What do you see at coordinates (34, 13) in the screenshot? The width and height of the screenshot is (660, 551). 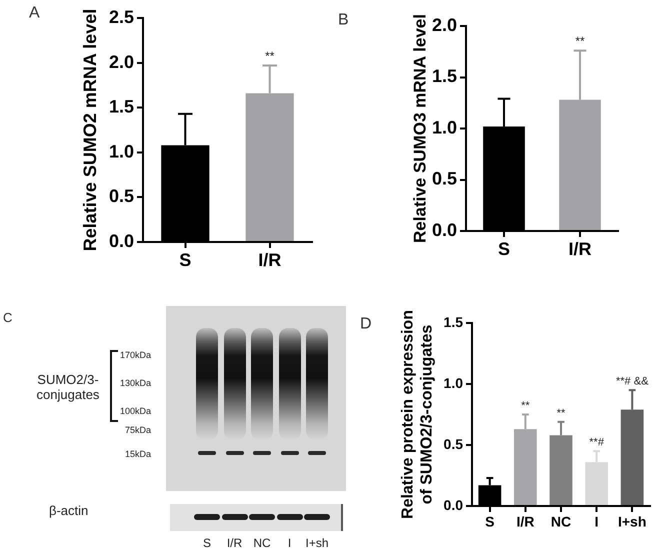 I see `chart-title: A` at bounding box center [34, 13].